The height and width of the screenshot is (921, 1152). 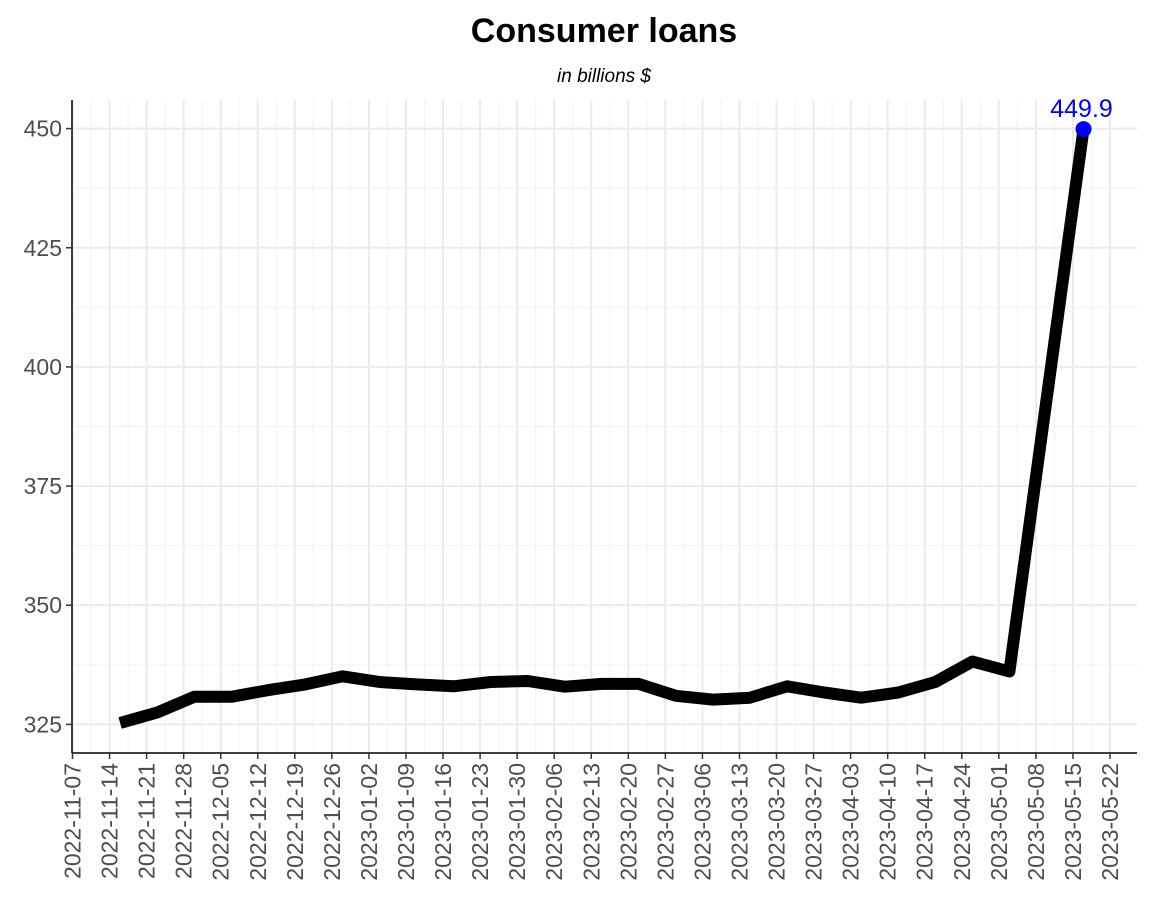 What do you see at coordinates (665, 822) in the screenshot?
I see `x-tick-label: 2023-02-27` at bounding box center [665, 822].